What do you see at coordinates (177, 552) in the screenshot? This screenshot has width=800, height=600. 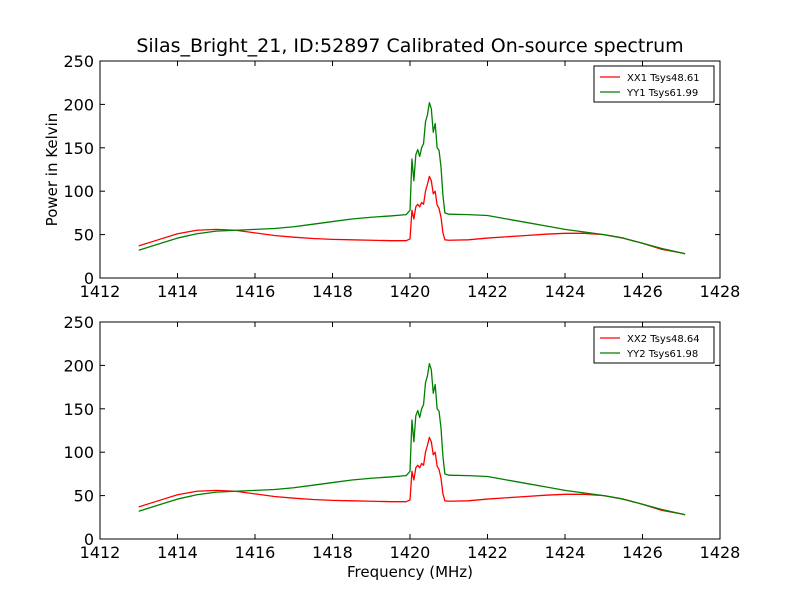 I see `x-tick-label-2-1: 1414` at bounding box center [177, 552].